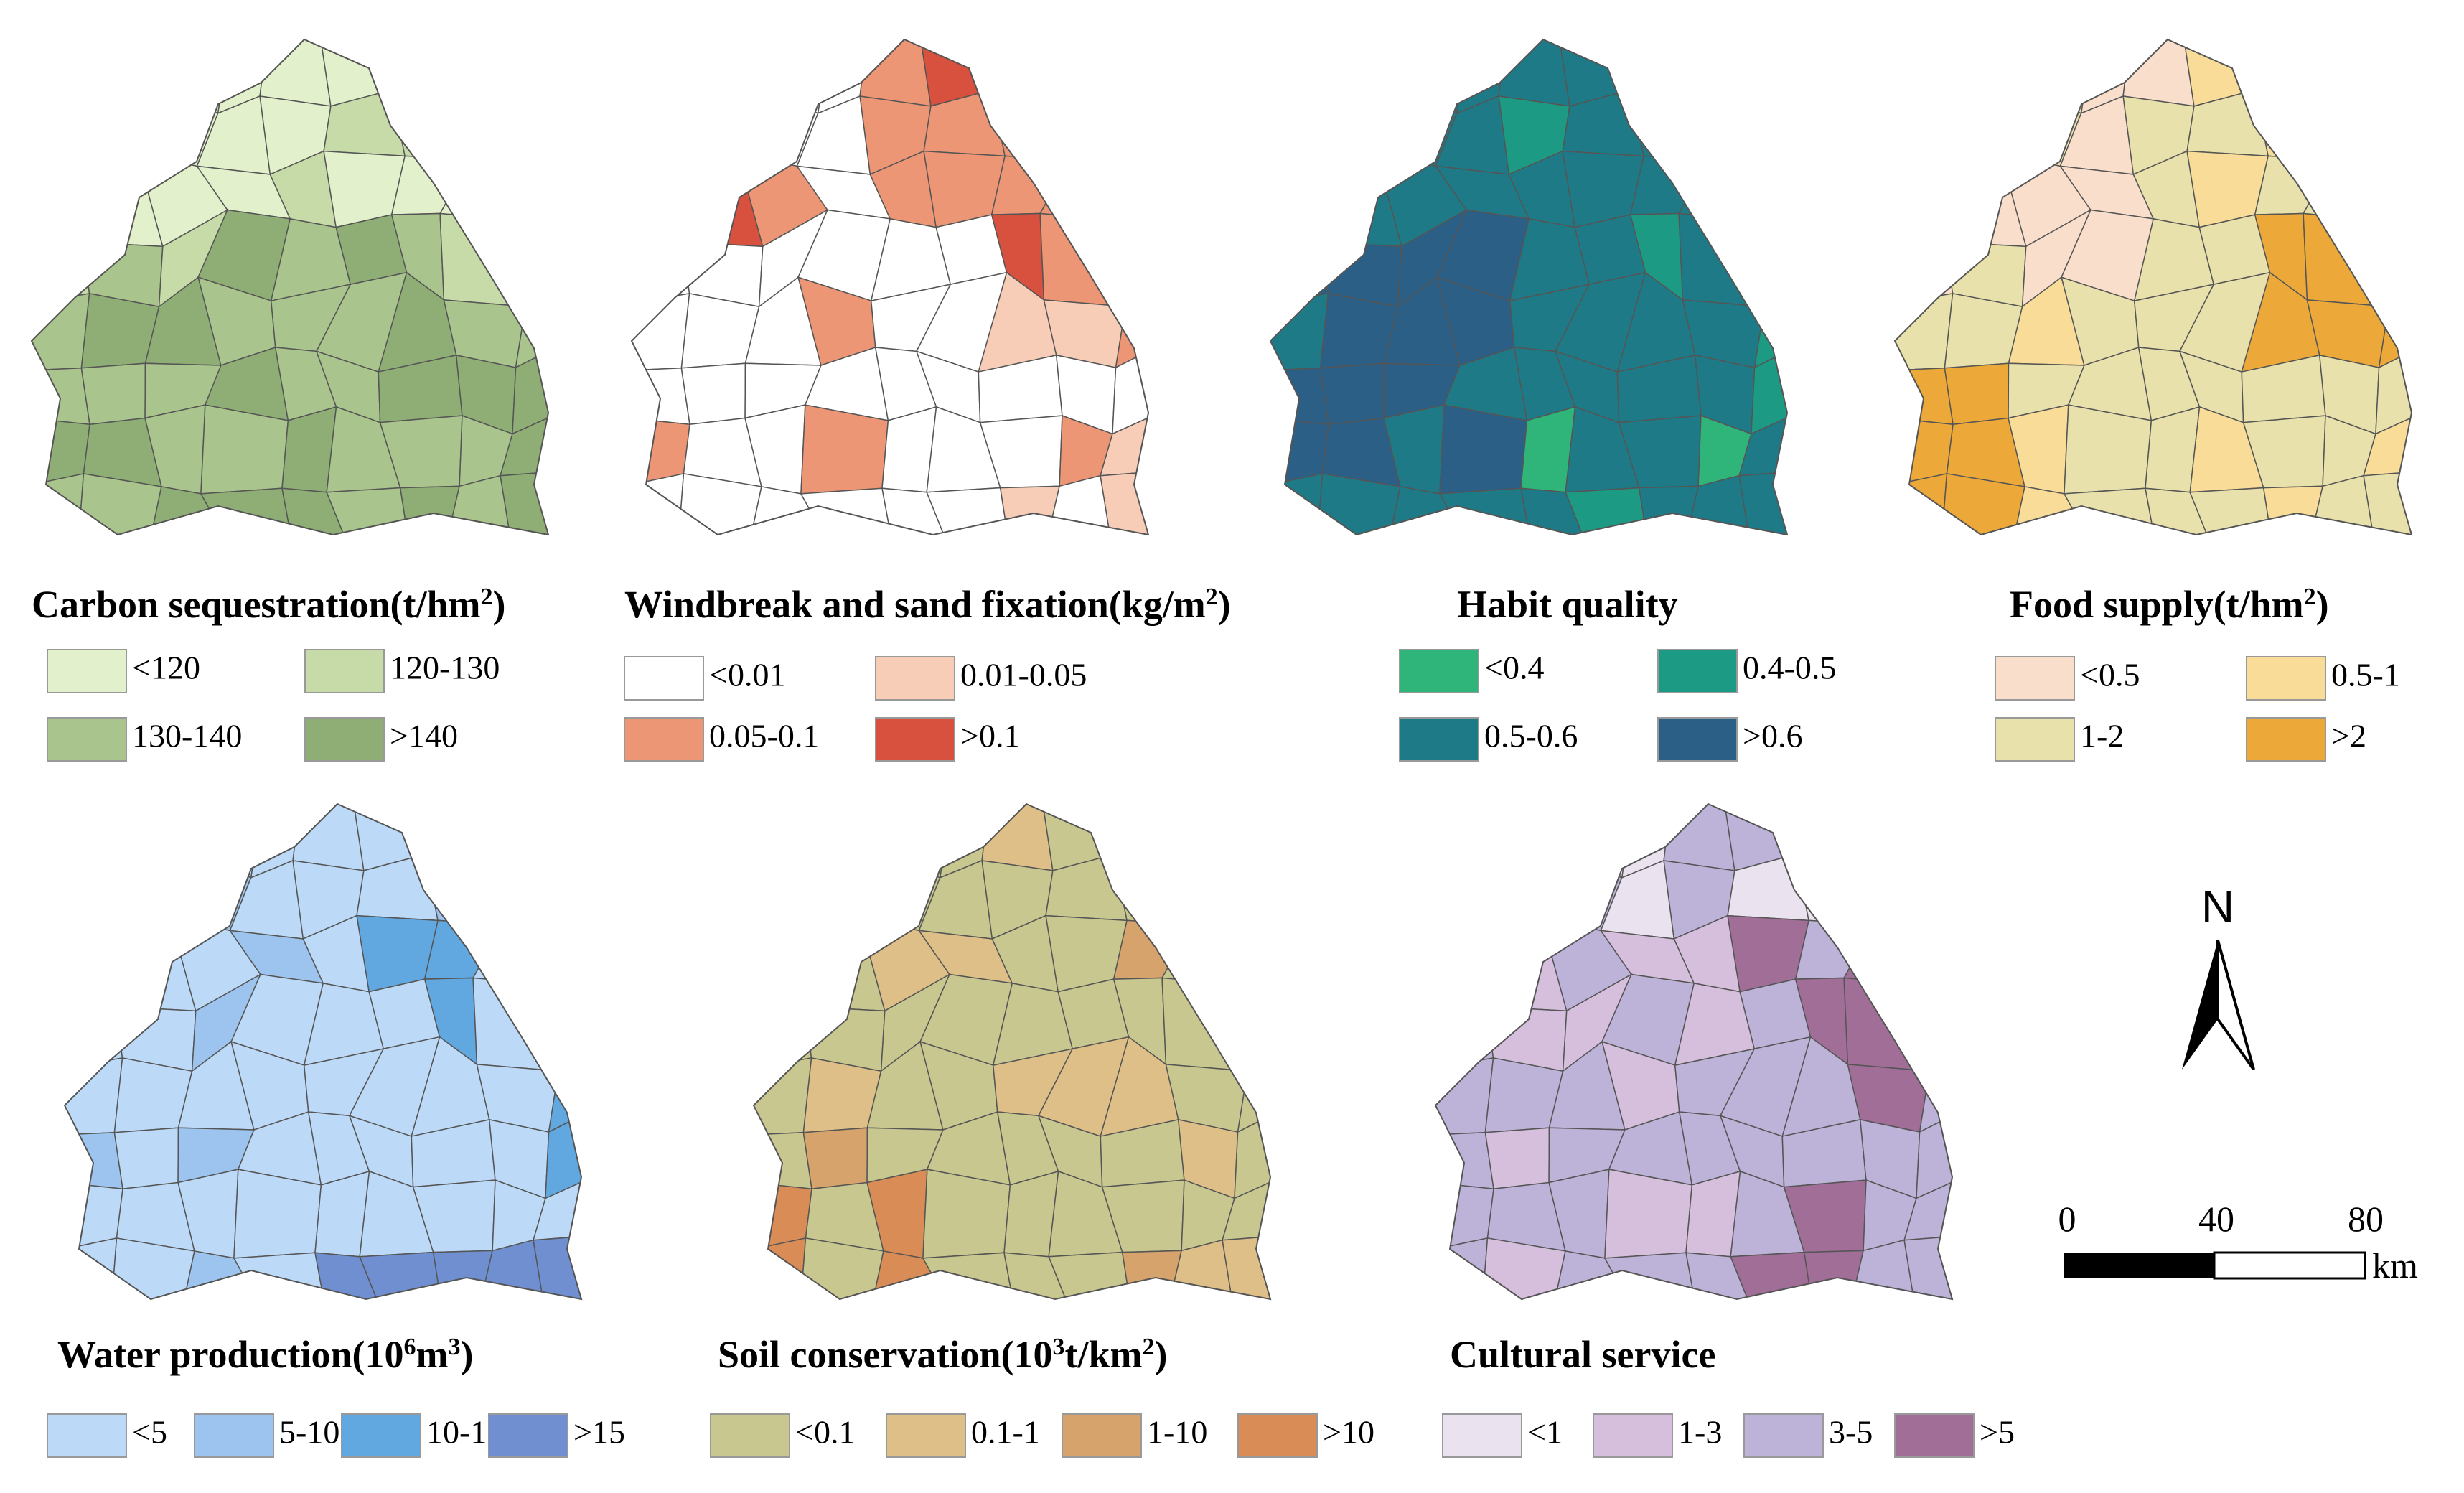 The height and width of the screenshot is (1493, 2464). What do you see at coordinates (1514, 668) in the screenshot?
I see `legend-label: <0.4` at bounding box center [1514, 668].